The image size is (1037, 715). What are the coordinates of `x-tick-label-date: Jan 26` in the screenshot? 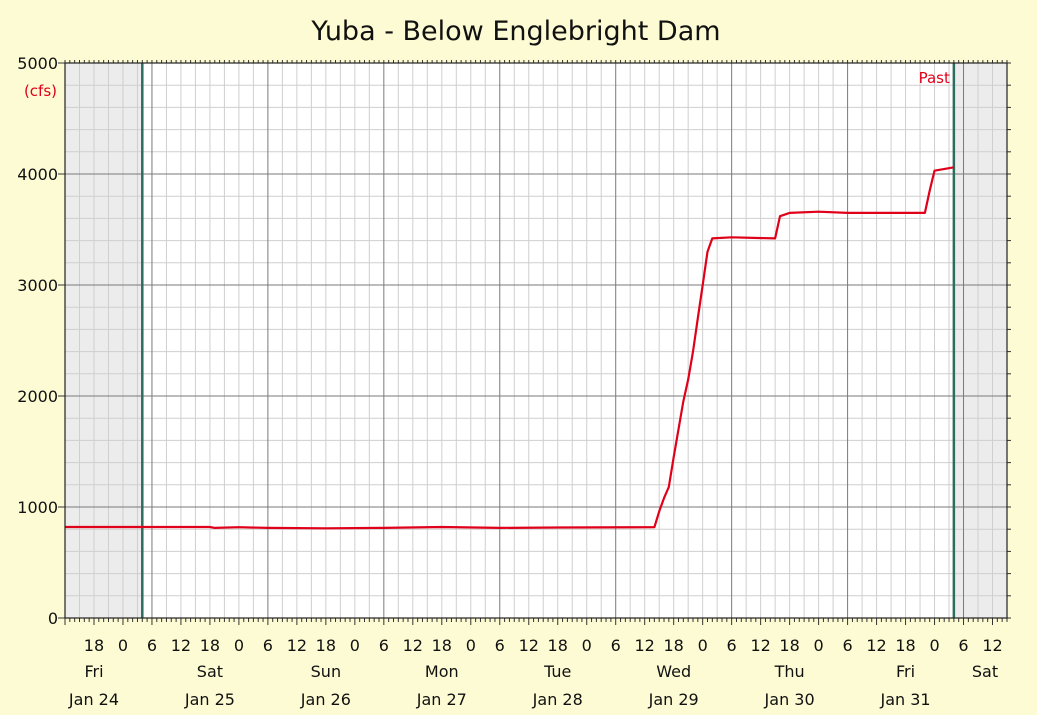 It's located at (325, 699).